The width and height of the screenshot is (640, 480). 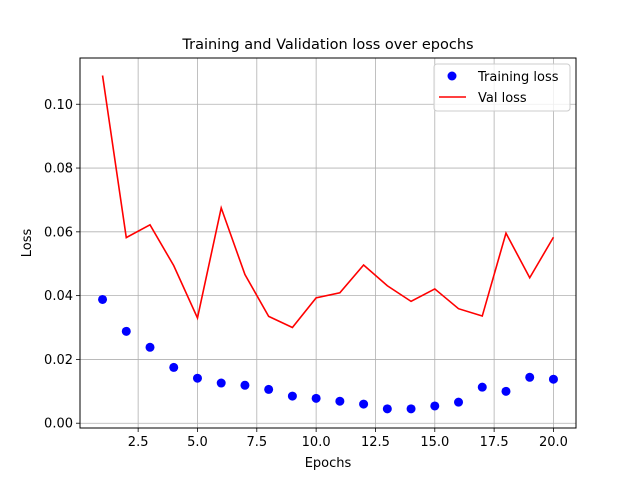 What do you see at coordinates (27, 243) in the screenshot?
I see `y-axis-label: Loss` at bounding box center [27, 243].